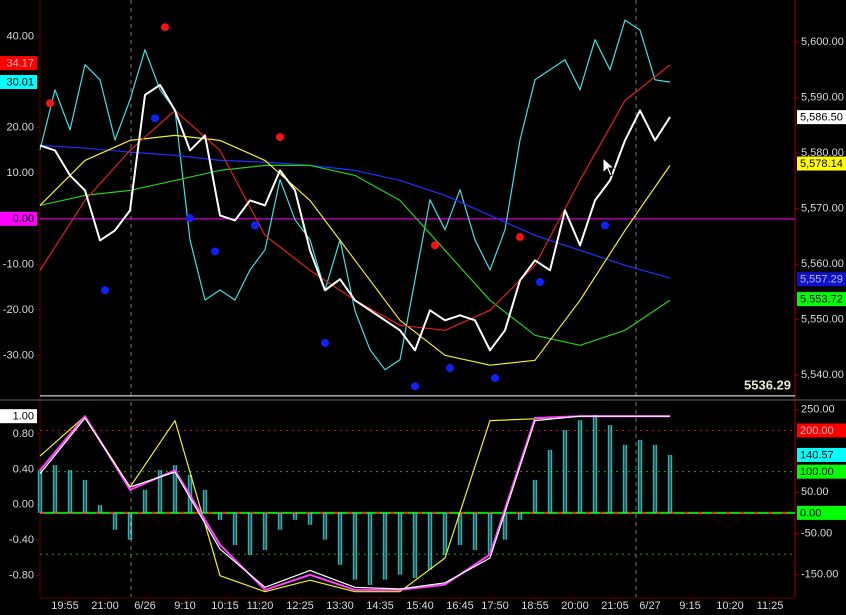  What do you see at coordinates (23, 434) in the screenshot?
I see `y2-tick-label: 0.80` at bounding box center [23, 434].